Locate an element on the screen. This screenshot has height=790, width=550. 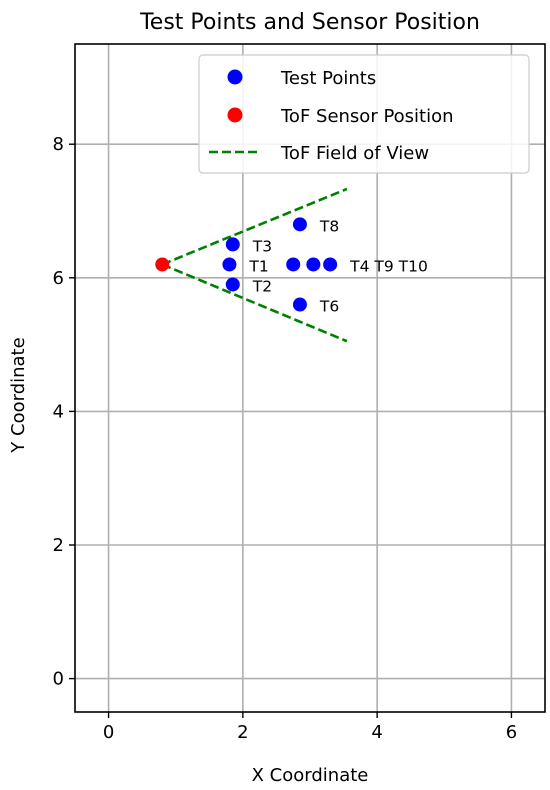
x-tick-label: 6 is located at coordinates (511, 732).